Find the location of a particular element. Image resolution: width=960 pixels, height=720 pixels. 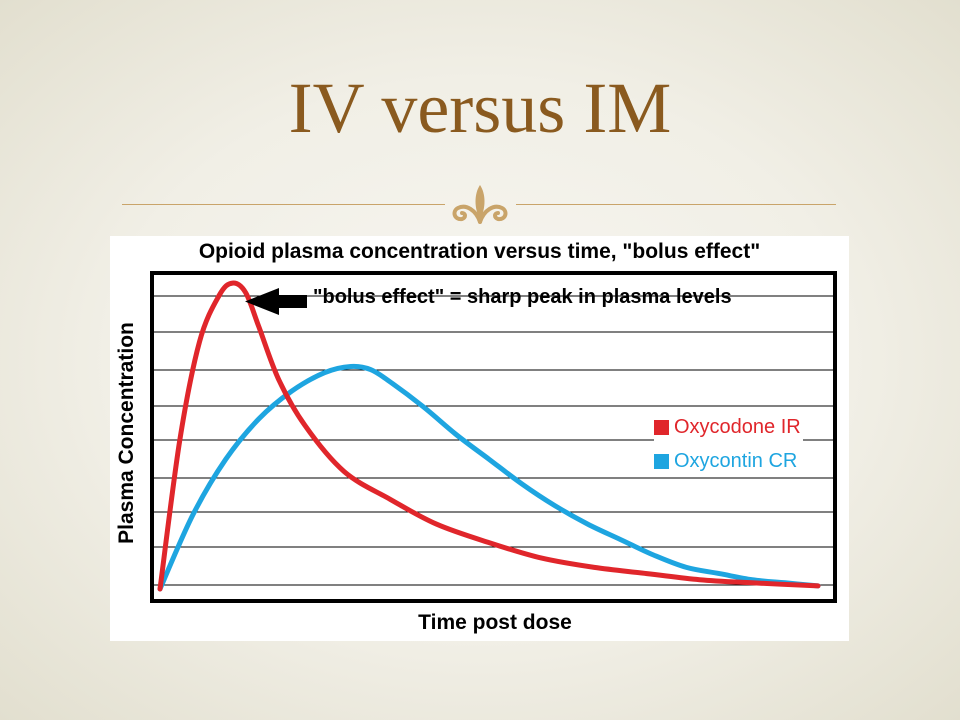

fleur-ornament-icon is located at coordinates (480, 204).